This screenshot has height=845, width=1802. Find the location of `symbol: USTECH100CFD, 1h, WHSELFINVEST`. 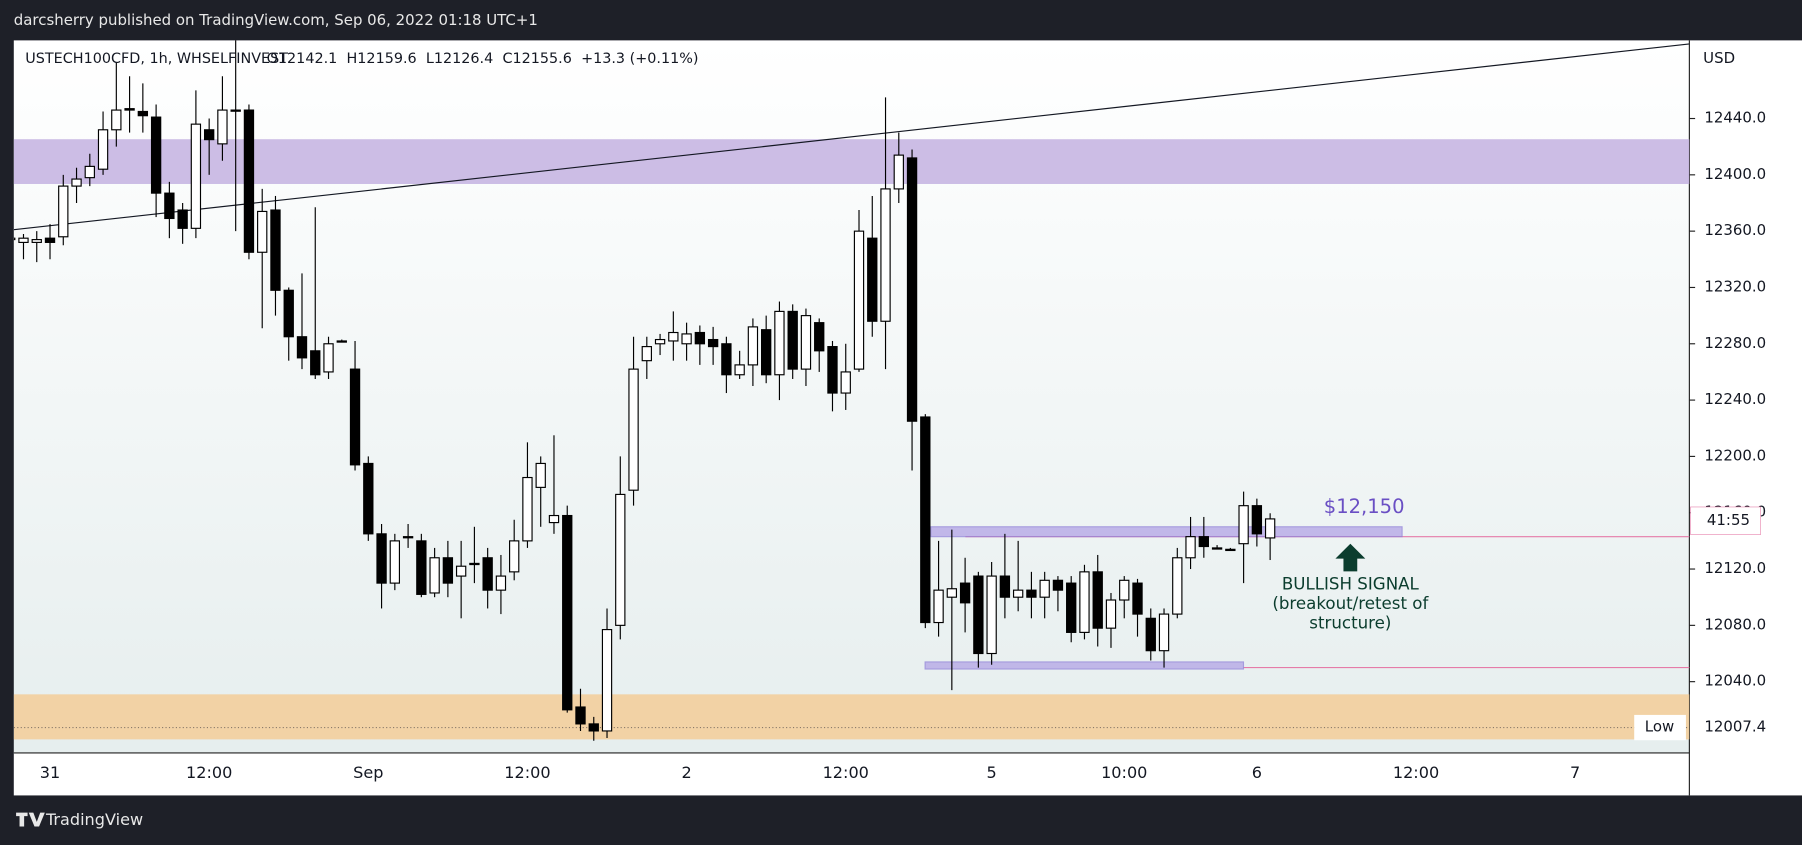

symbol: USTECH100CFD, 1h, WHSELFINVEST is located at coordinates (156, 59).